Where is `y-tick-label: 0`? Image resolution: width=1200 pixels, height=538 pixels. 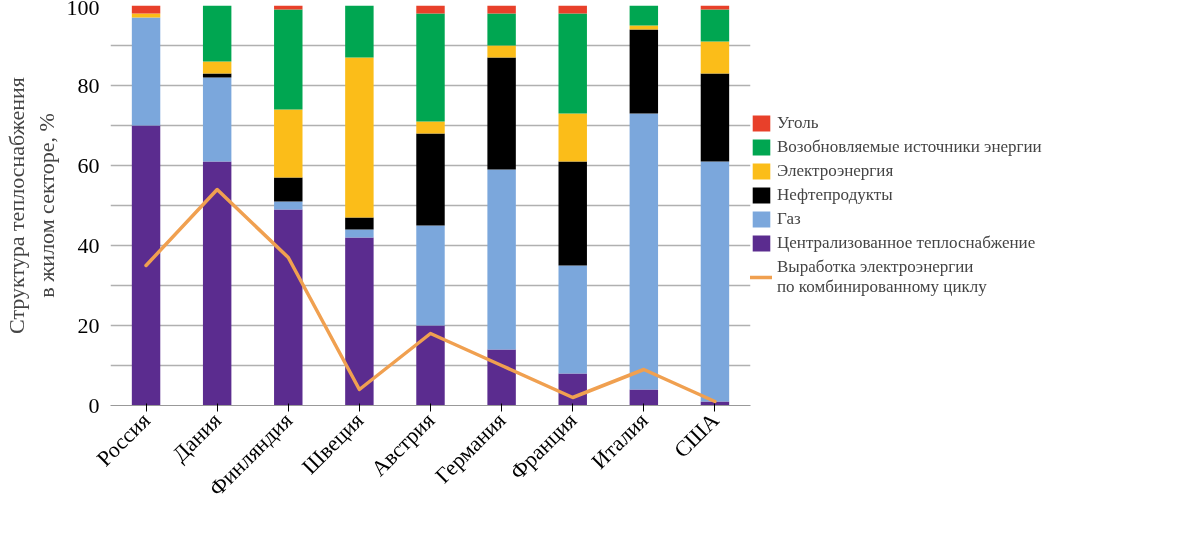 y-tick-label: 0 is located at coordinates (94, 405).